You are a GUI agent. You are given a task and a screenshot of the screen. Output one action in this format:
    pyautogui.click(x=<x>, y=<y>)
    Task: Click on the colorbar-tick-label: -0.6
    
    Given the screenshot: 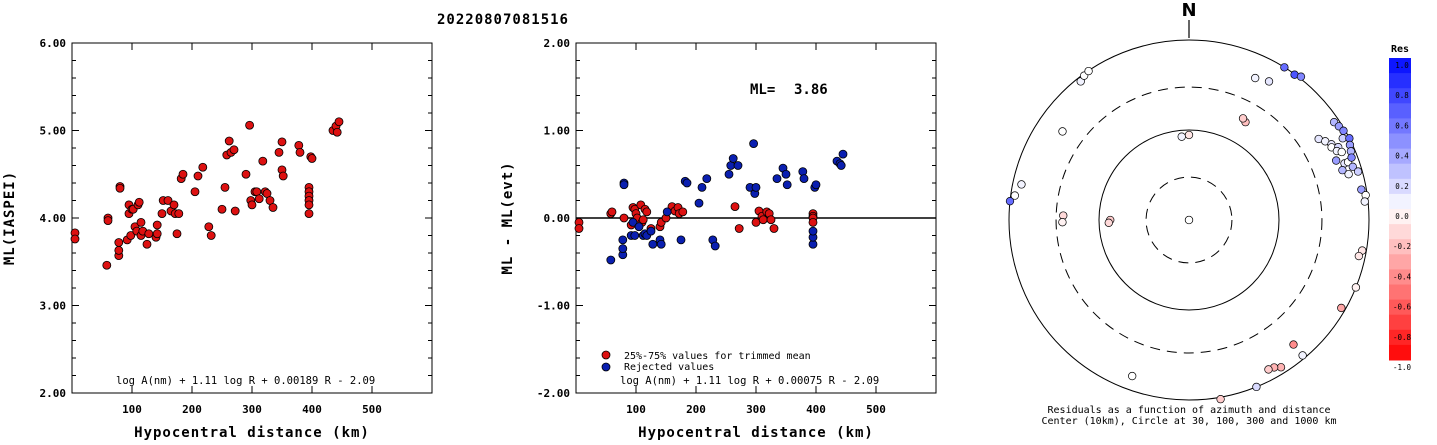 What is the action you would take?
    pyautogui.click(x=1402, y=307)
    